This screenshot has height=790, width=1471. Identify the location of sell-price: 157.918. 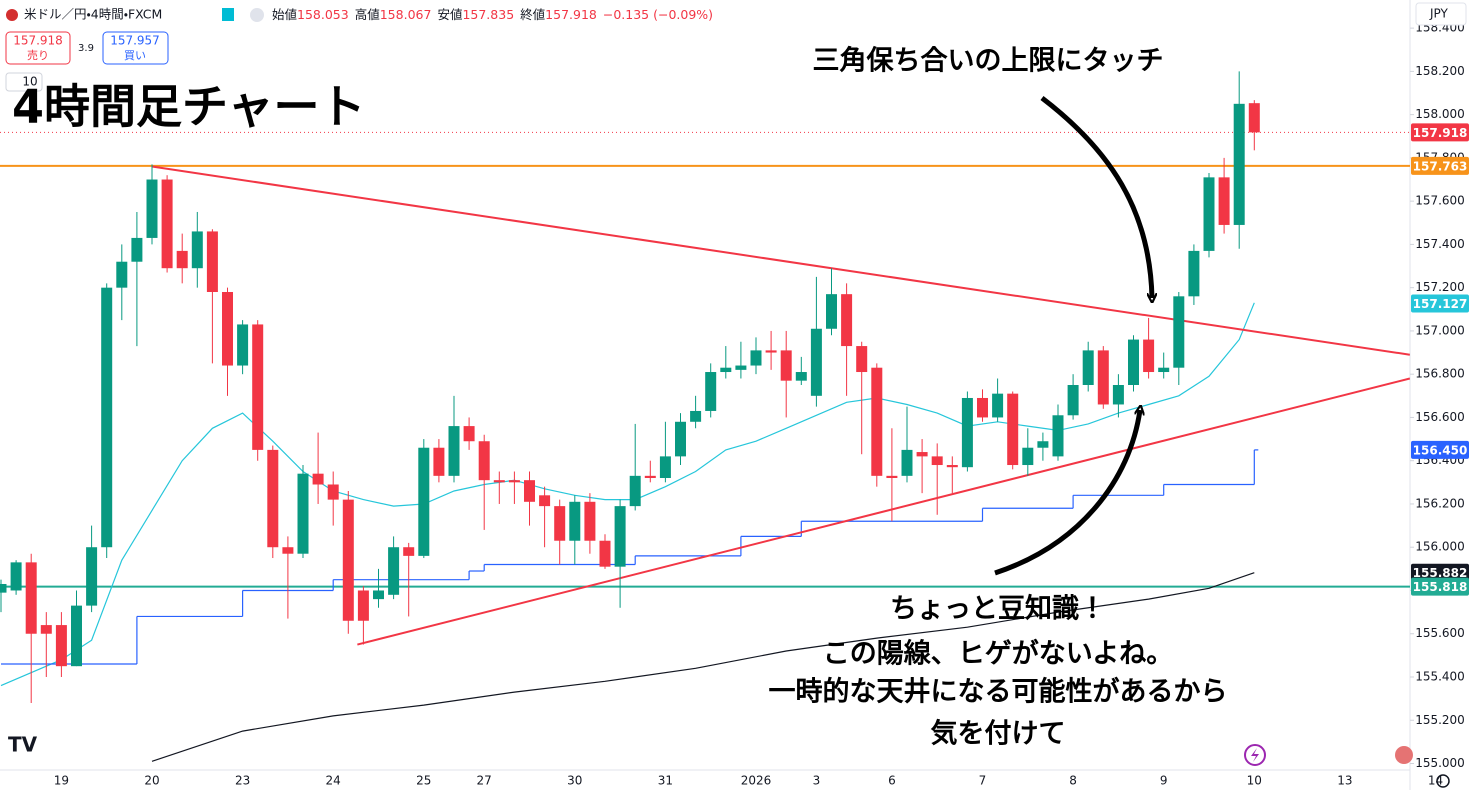
(38, 41).